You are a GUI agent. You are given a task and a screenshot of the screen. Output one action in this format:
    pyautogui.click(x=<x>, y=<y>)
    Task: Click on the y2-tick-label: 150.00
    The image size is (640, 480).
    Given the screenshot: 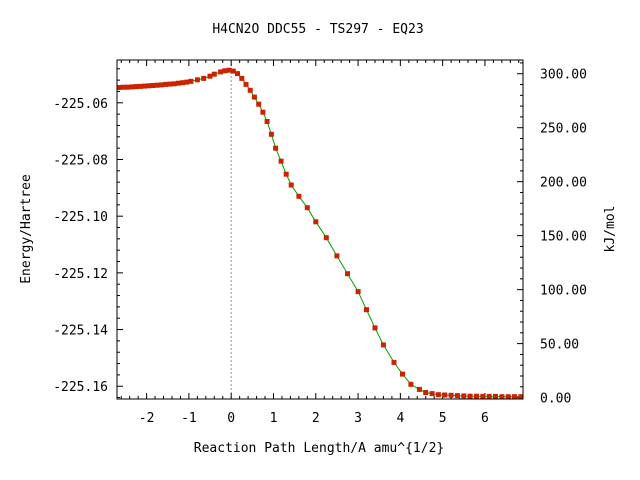 What is the action you would take?
    pyautogui.click(x=563, y=237)
    